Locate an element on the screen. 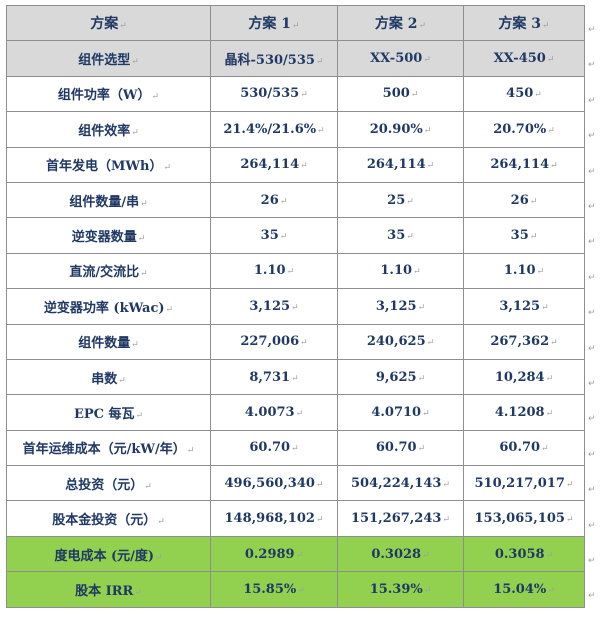 This screenshot has width=600, height=619. value-cell: 晶科-530/535↵ is located at coordinates (274, 58).